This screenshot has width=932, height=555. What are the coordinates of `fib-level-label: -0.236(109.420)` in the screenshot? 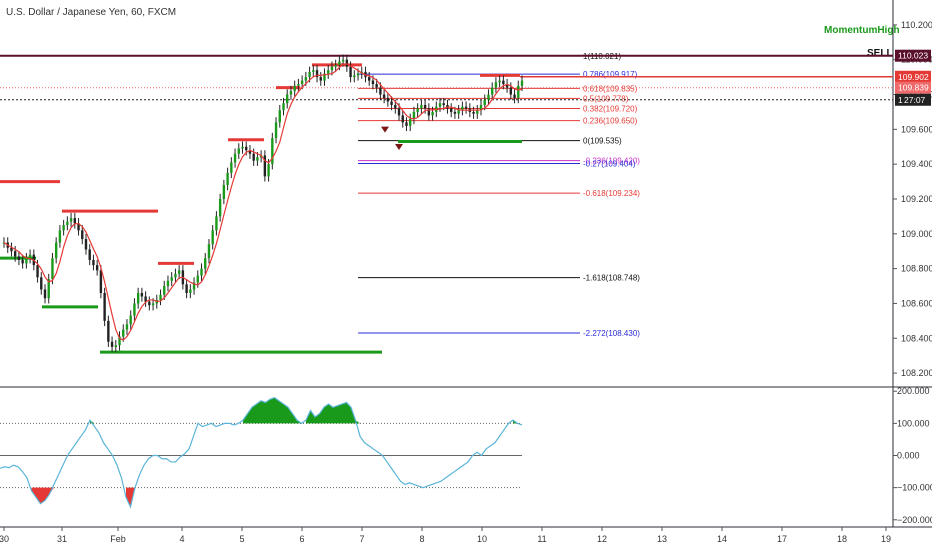 It's located at (611, 161).